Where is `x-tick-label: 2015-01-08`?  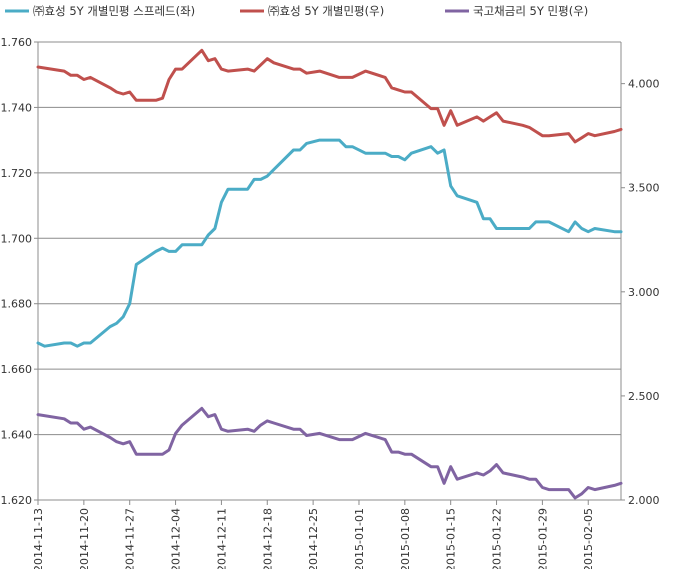 x-tick-label: 2015-01-08 is located at coordinates (405, 538).